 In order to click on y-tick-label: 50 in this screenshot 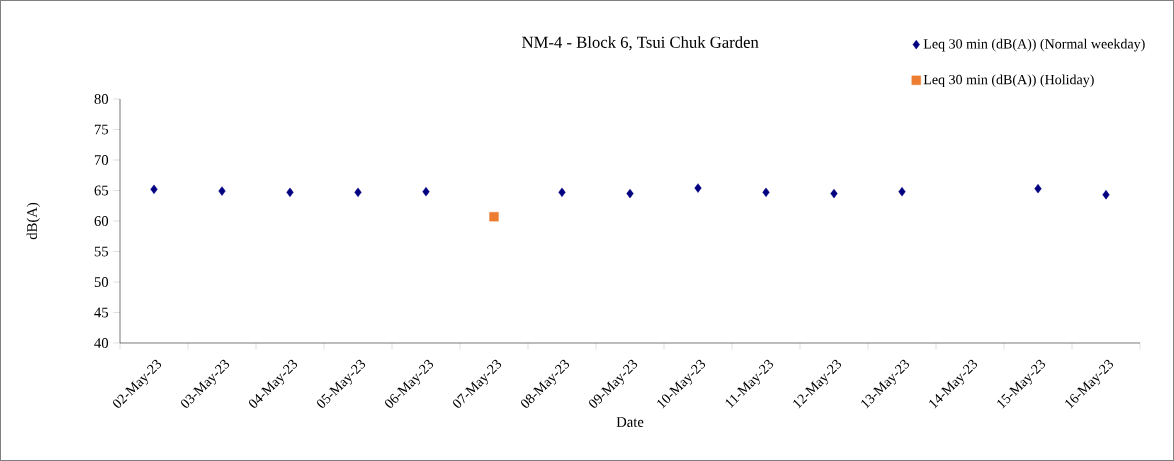, I will do `click(101, 282)`.